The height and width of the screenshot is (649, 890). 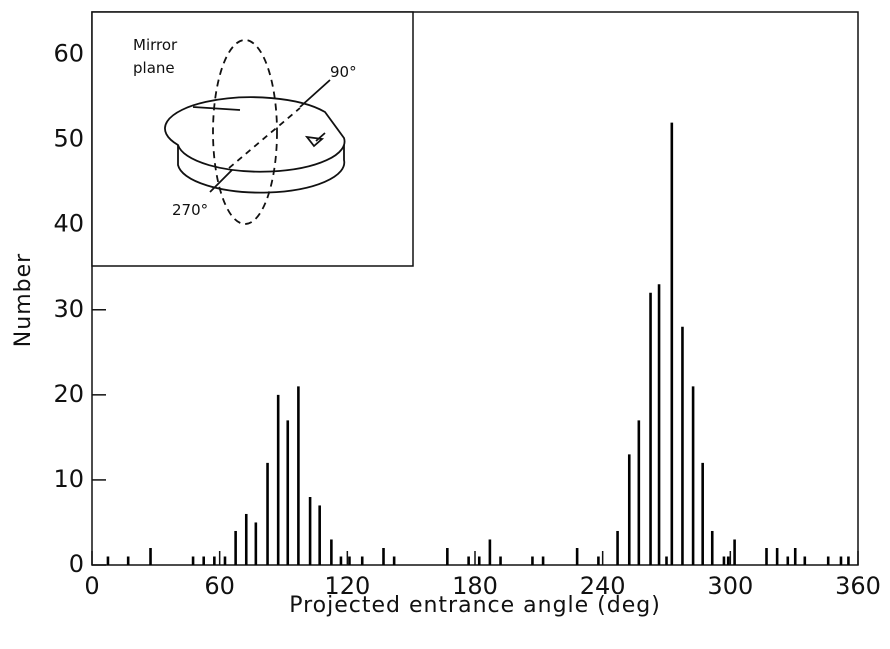 I want to click on x-tick-label: 120, so click(x=347, y=586).